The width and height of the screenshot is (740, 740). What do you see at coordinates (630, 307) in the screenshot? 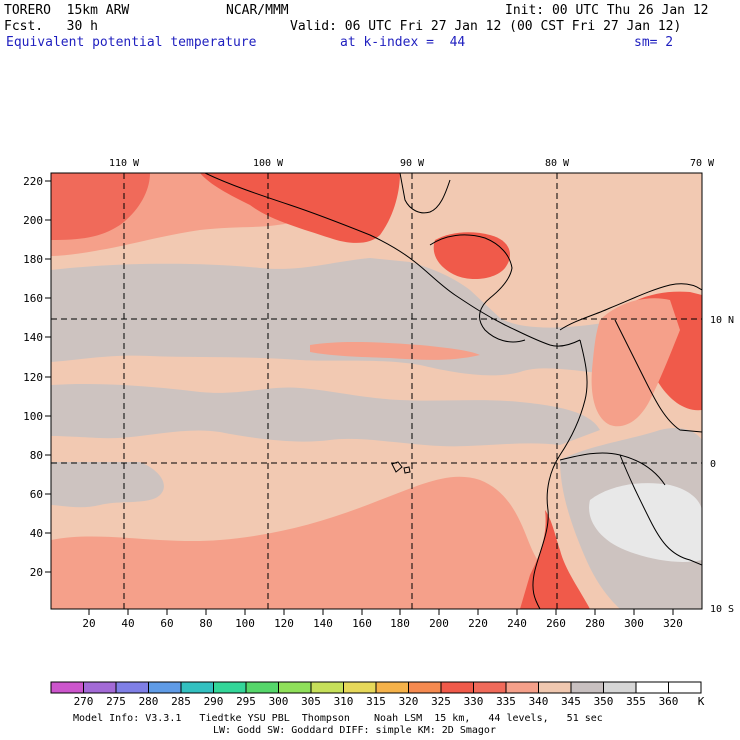
I see `coast-colombia-north` at bounding box center [630, 307].